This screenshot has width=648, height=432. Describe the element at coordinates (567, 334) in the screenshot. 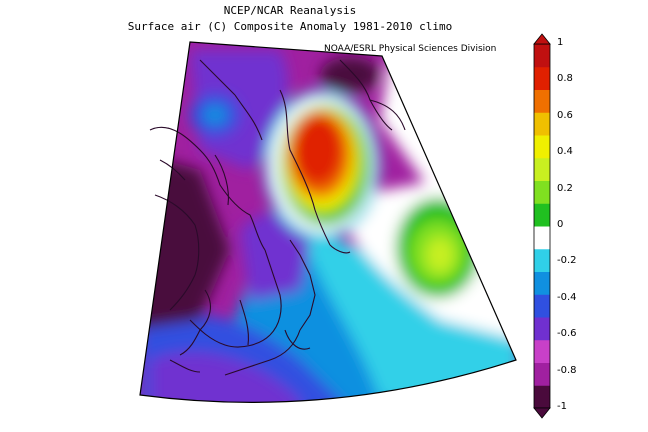

I see `colorbar-tick-label: -0.6` at that location.